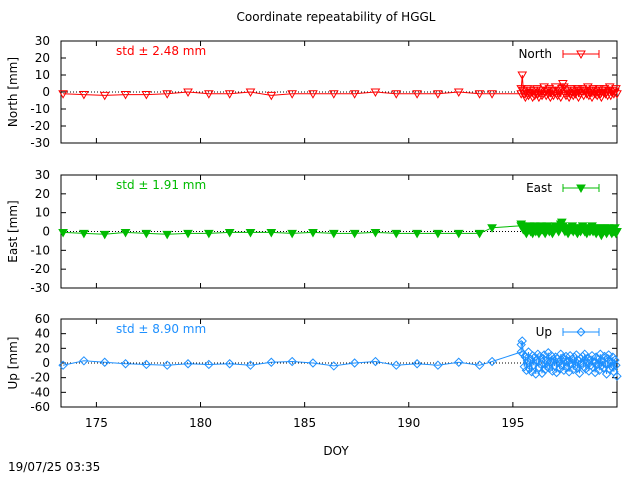 The height and width of the screenshot is (480, 640). I want to click on y-tick-label: -10, so click(40, 250).